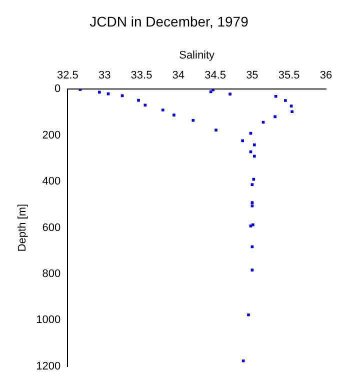 This screenshot has height=384, width=348. I want to click on x-tick-label: 35.5, so click(289, 76).